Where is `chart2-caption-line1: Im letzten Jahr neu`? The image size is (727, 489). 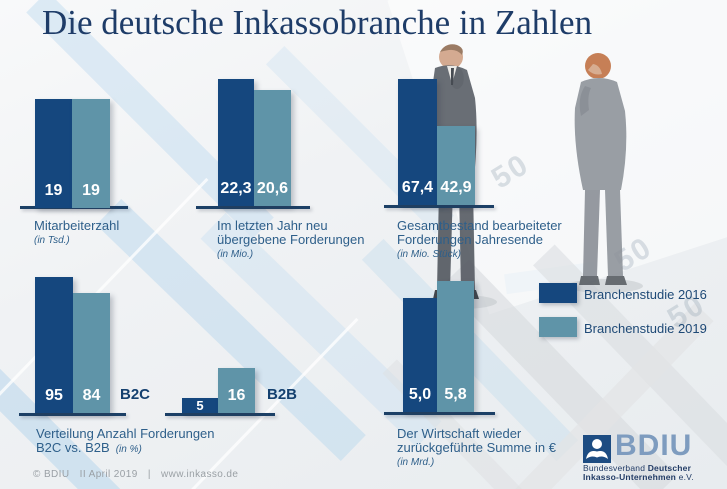 chart2-caption-line1: Im letzten Jahr neu is located at coordinates (272, 225).